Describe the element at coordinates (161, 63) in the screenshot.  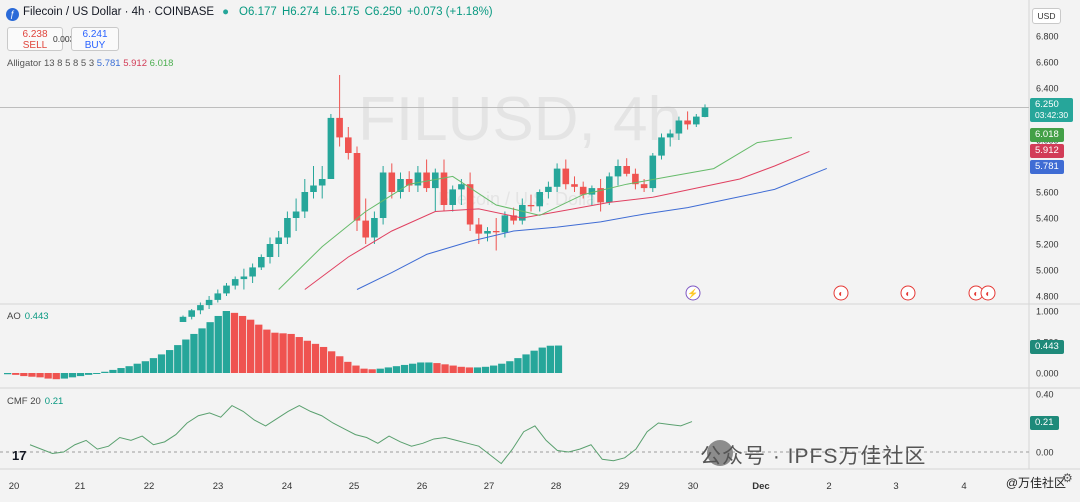
I see `alligator-lips-value: 6.018` at that location.